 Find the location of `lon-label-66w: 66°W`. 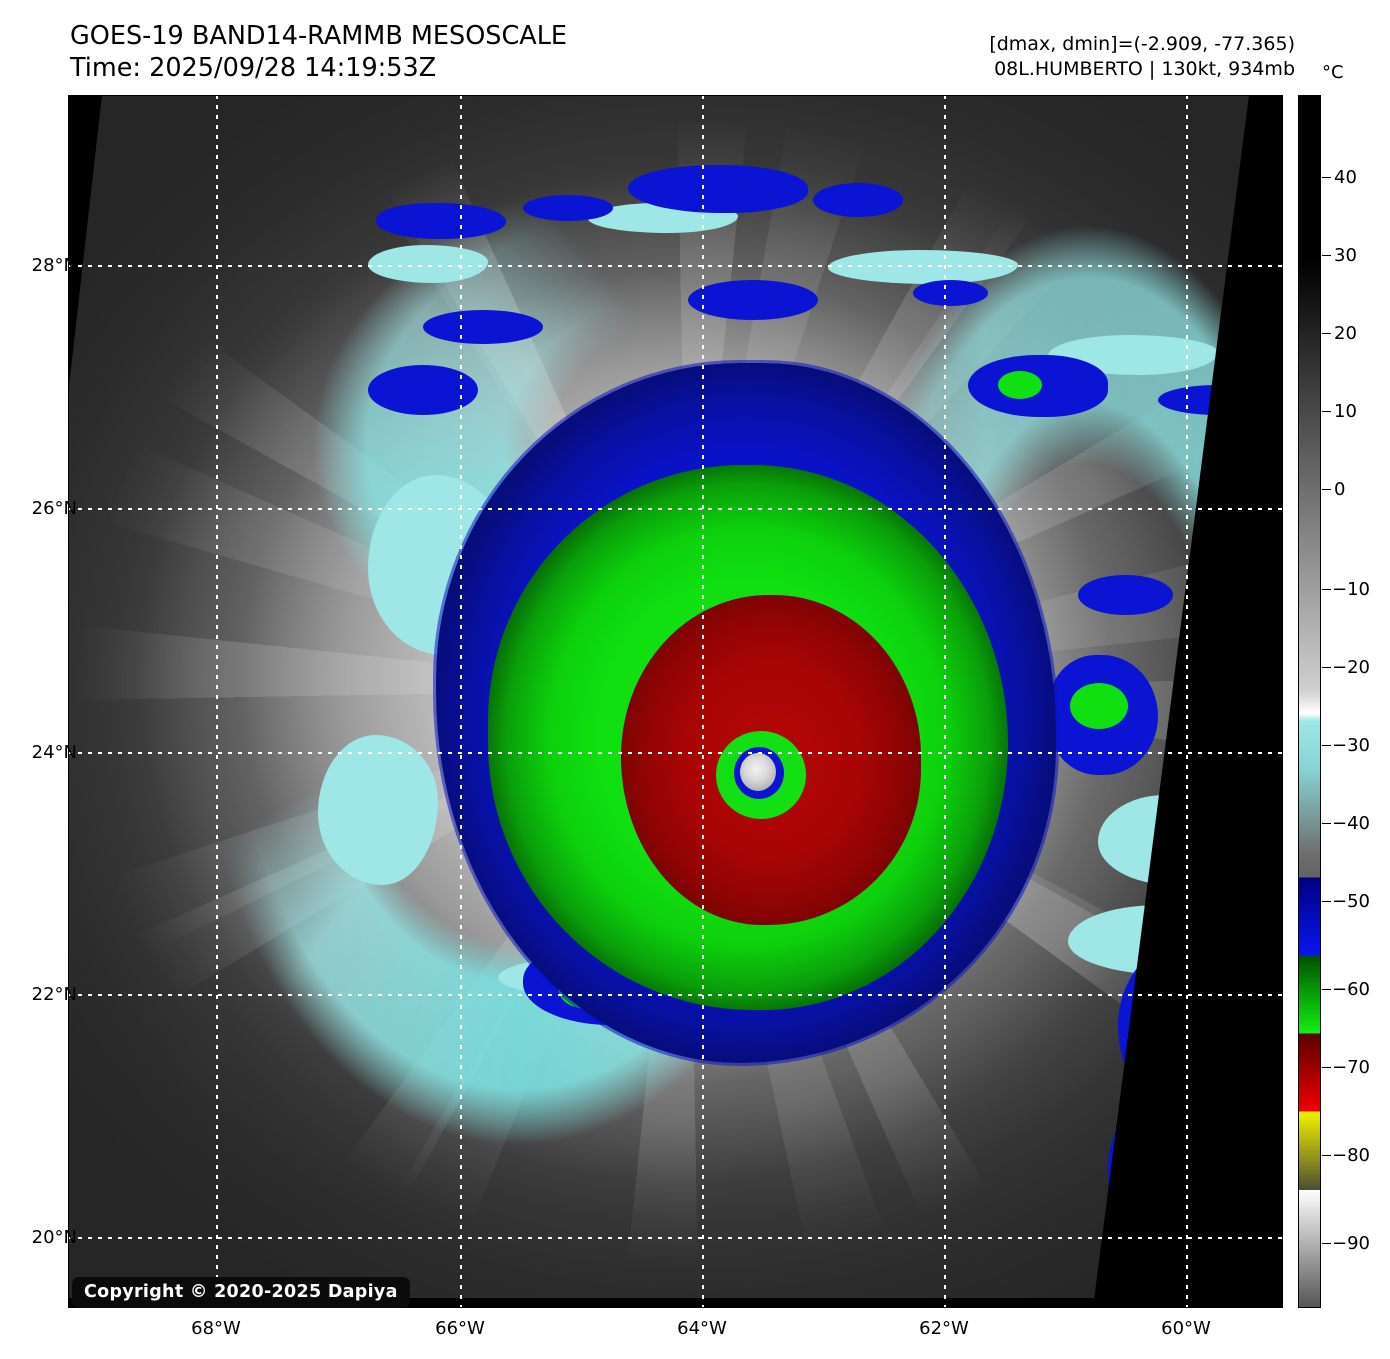

lon-label-66w: 66°W is located at coordinates (460, 1328).